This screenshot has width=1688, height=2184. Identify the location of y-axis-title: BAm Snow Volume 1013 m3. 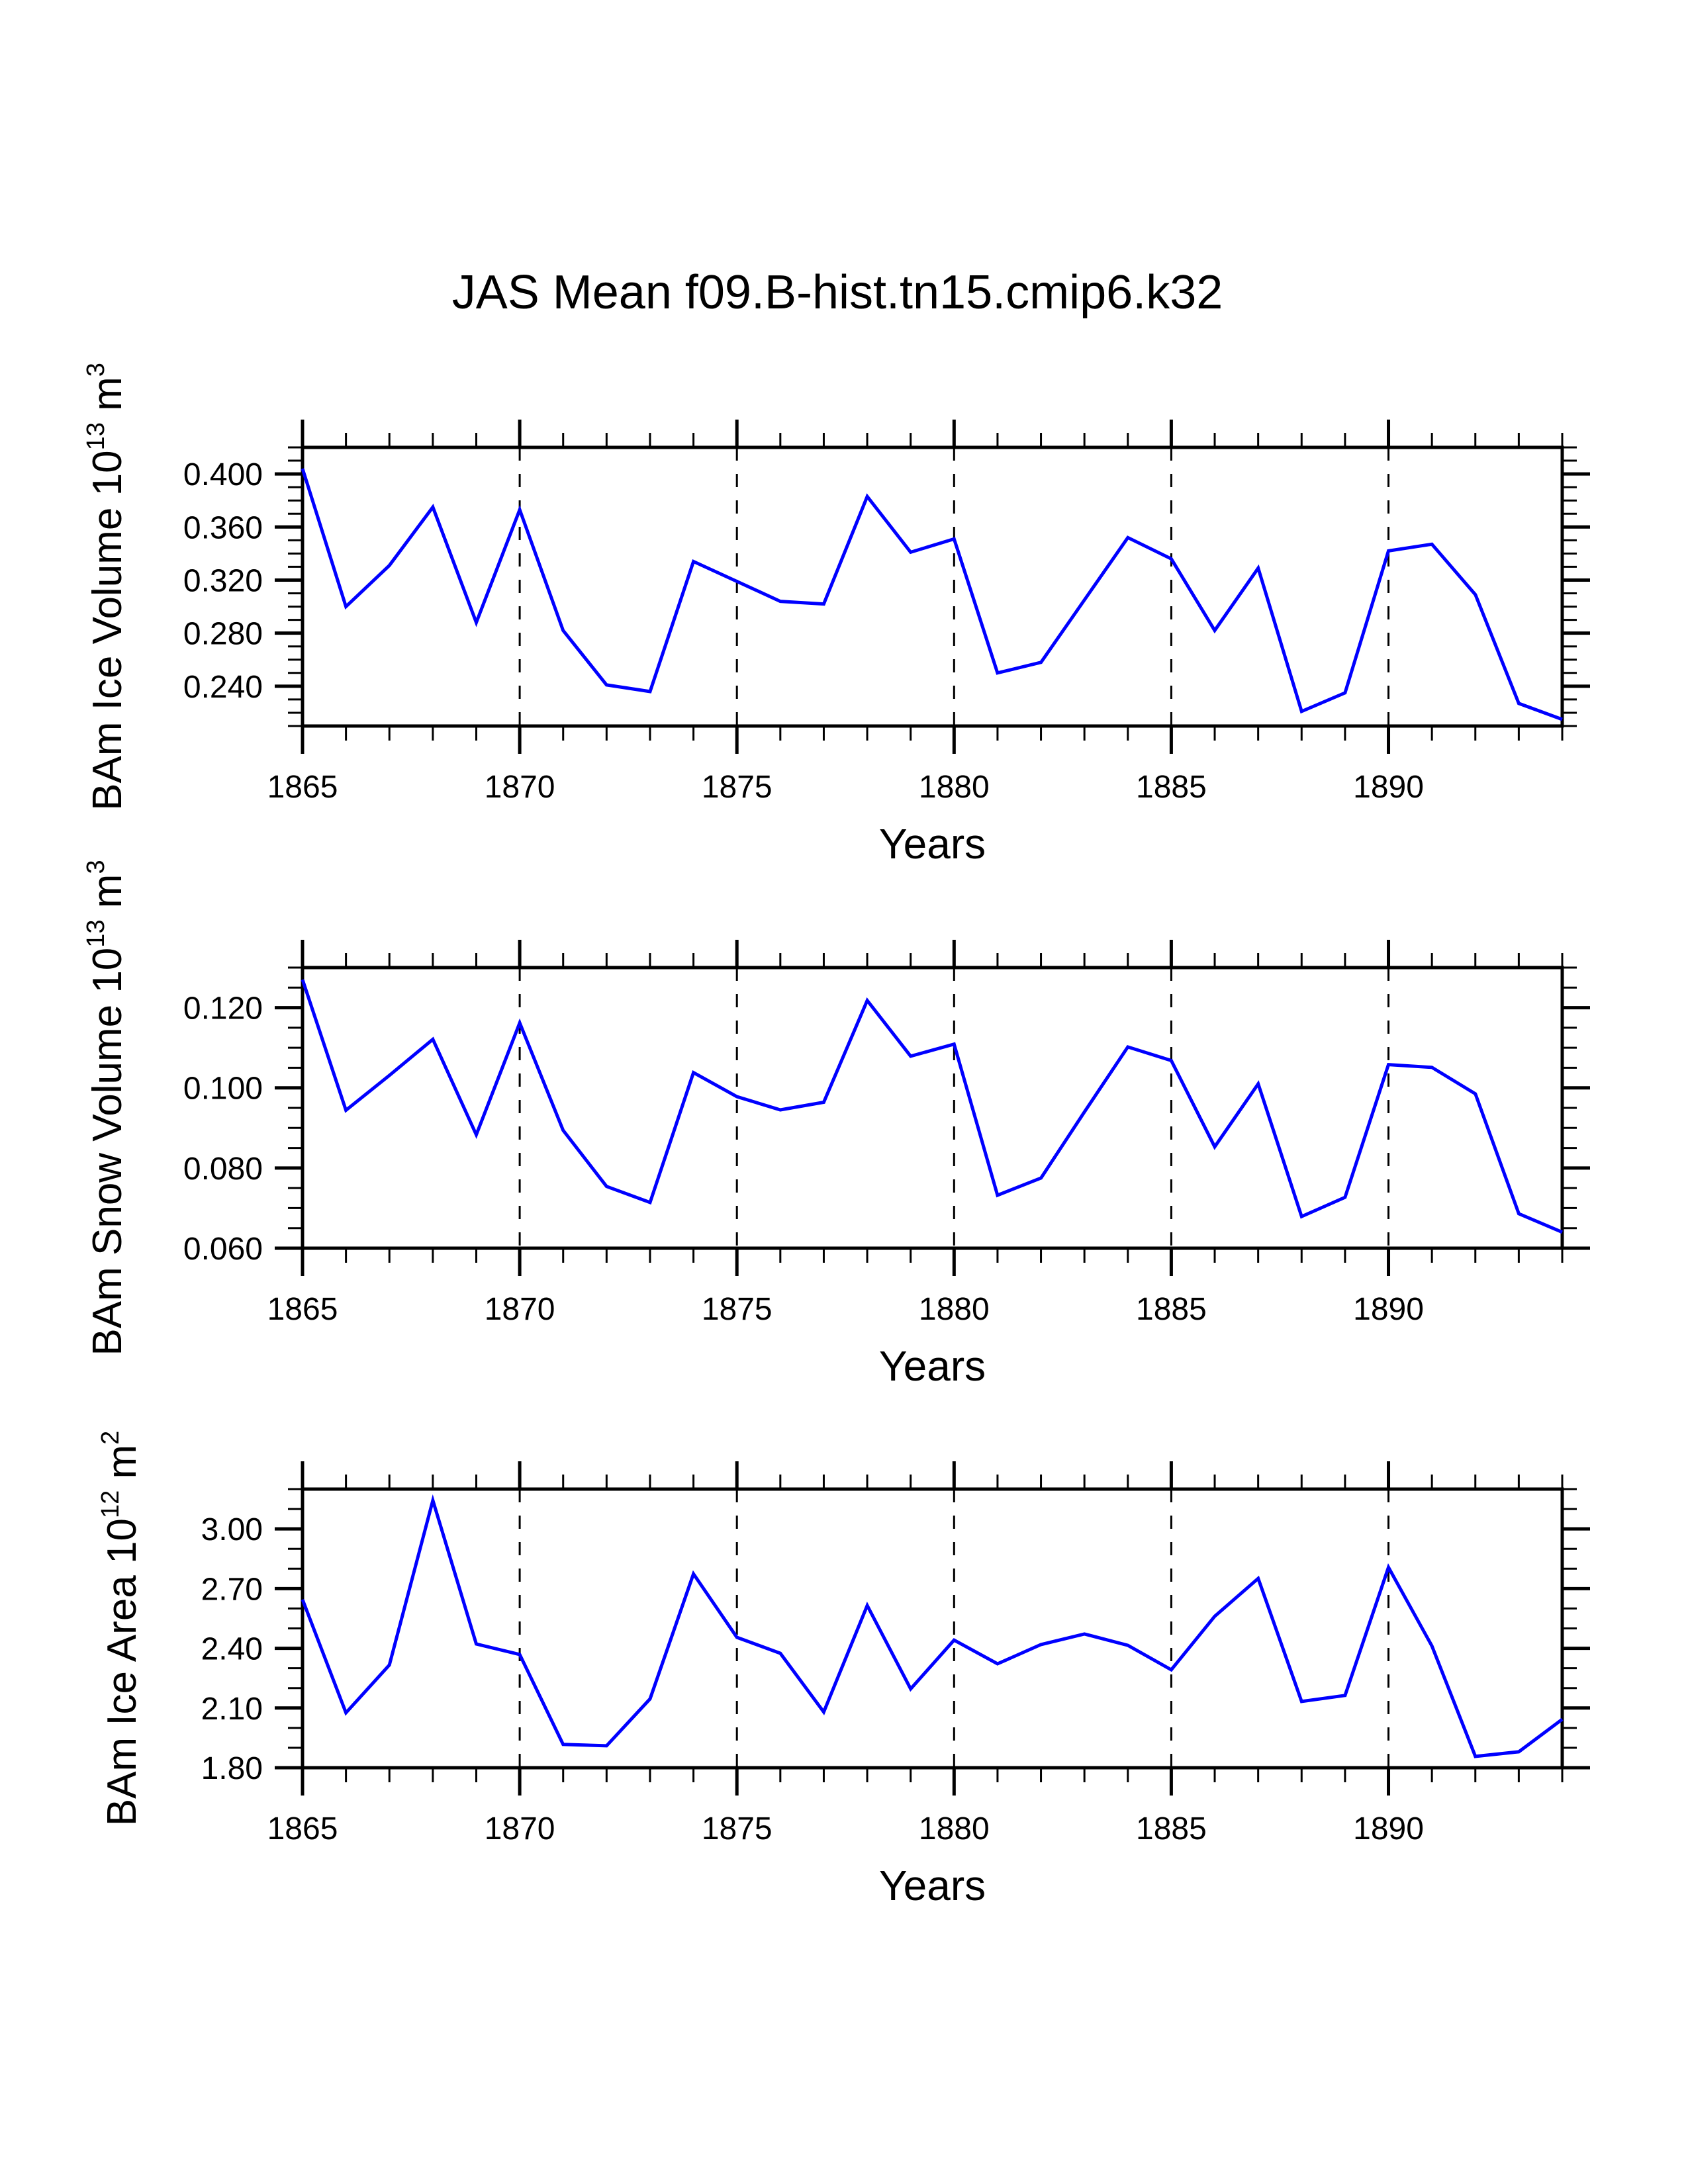
(106, 1107).